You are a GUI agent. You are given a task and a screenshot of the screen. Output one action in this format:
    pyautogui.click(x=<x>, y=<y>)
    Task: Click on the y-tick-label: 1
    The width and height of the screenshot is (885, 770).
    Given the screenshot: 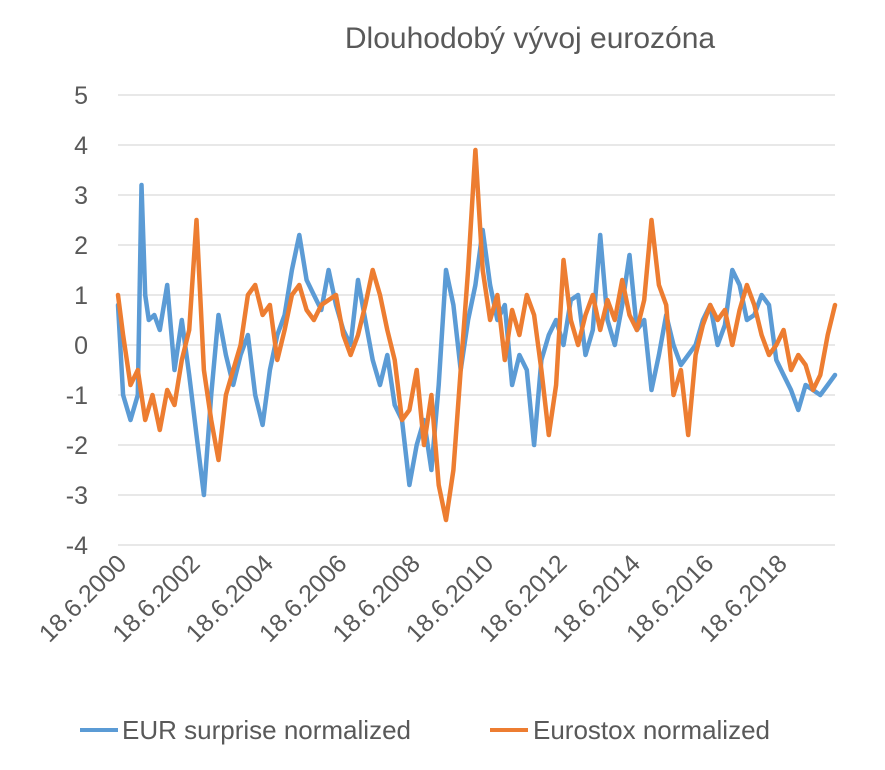 What is the action you would take?
    pyautogui.click(x=81, y=296)
    